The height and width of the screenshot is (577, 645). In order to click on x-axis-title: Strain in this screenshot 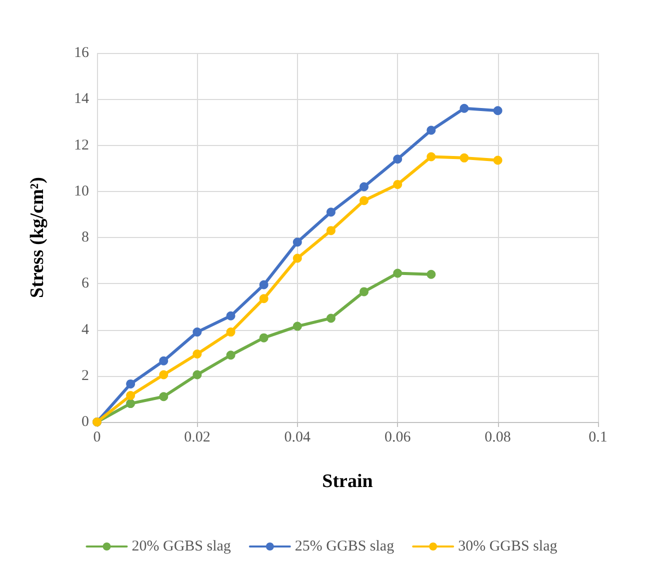, I will do `click(348, 481)`.